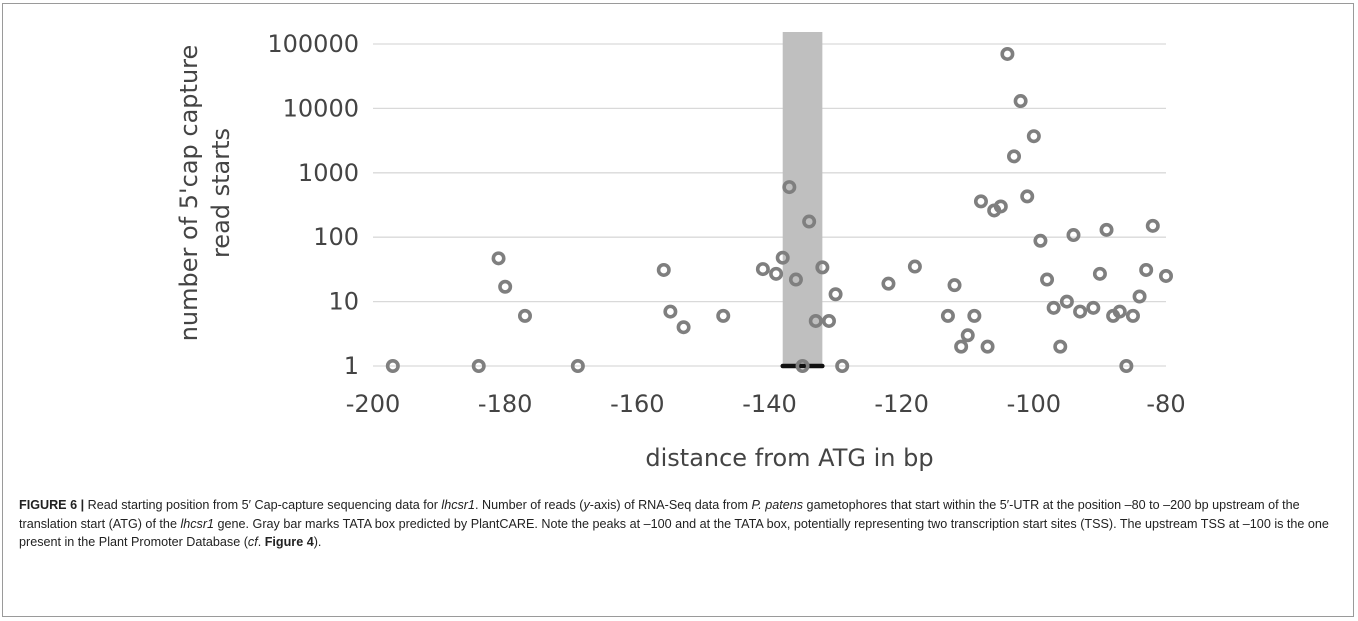  What do you see at coordinates (529, 505) in the screenshot?
I see `caption-text: . Number of reads (` at bounding box center [529, 505].